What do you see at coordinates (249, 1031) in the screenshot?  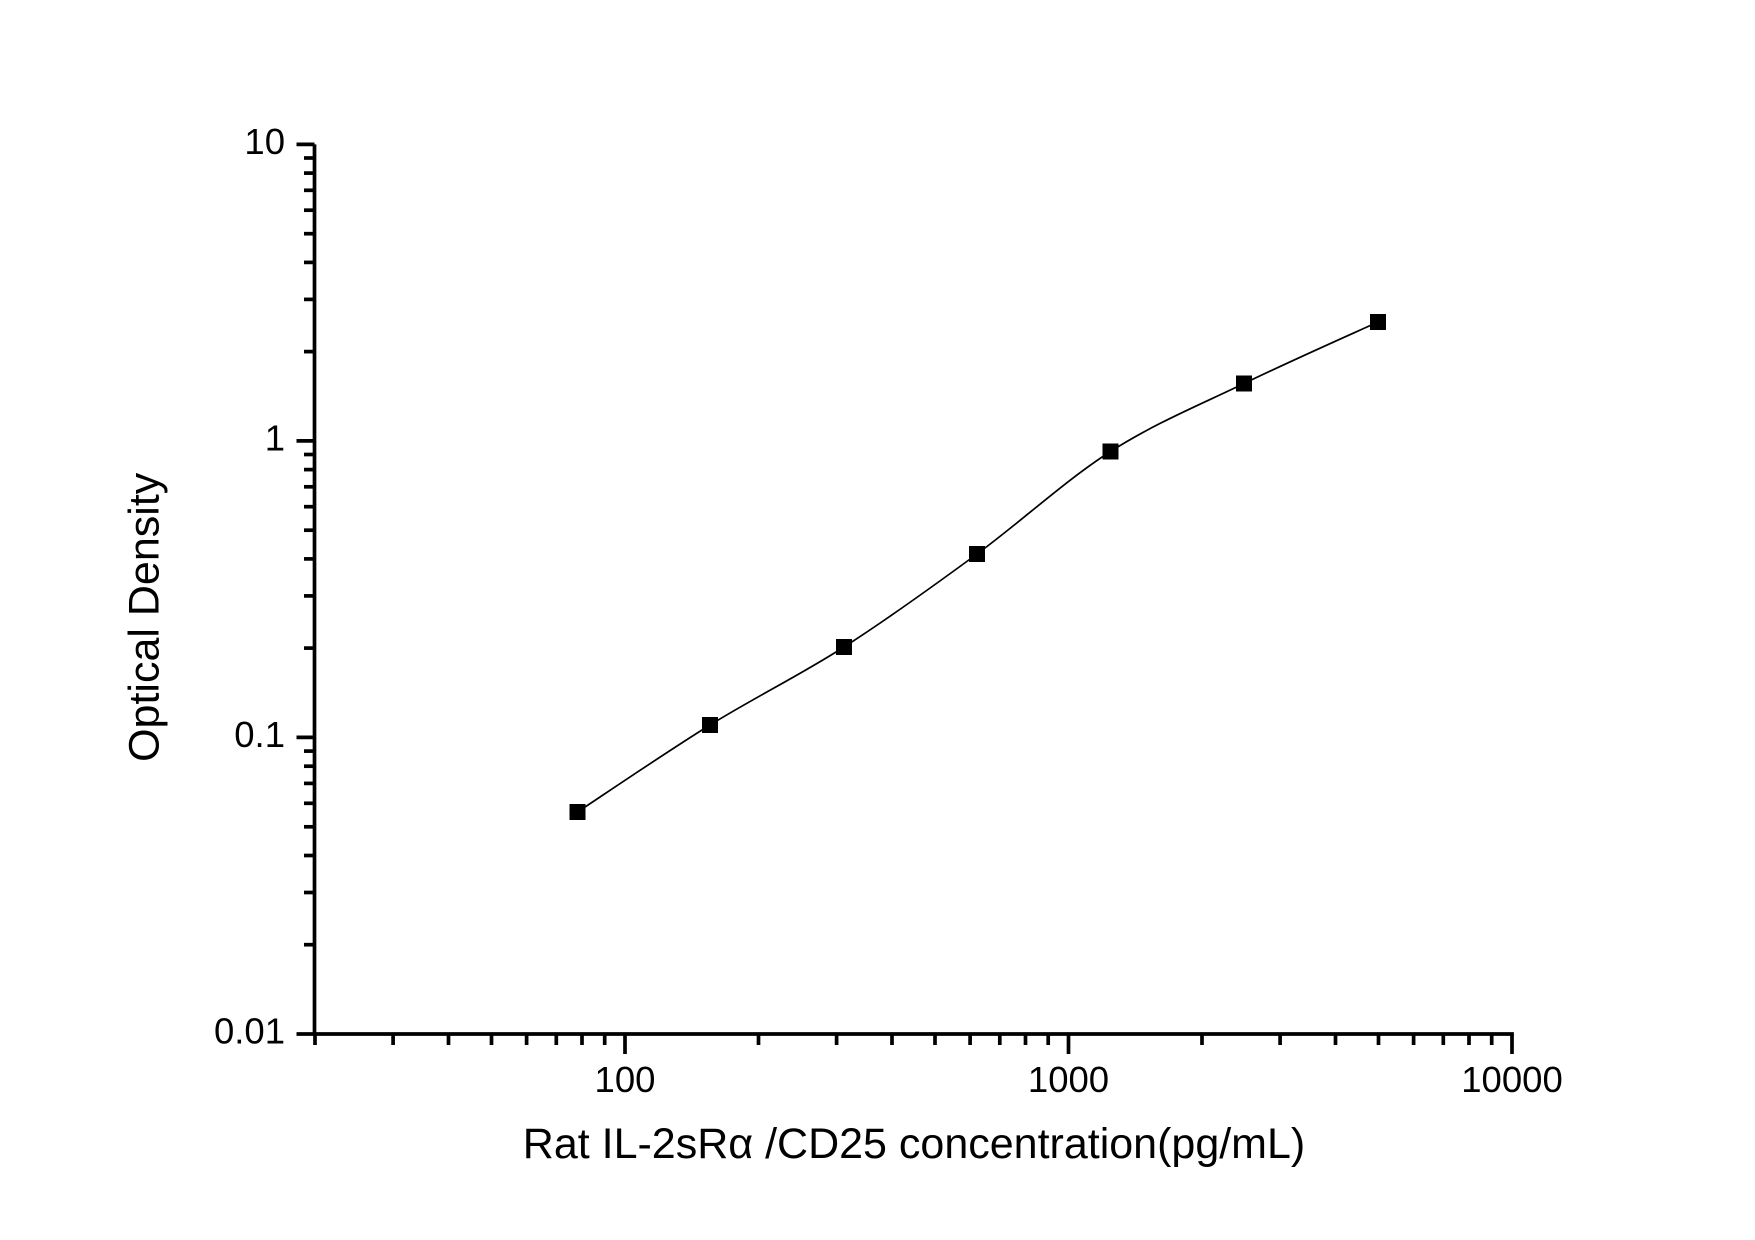 I see `svg-text: 0.01` at bounding box center [249, 1031].